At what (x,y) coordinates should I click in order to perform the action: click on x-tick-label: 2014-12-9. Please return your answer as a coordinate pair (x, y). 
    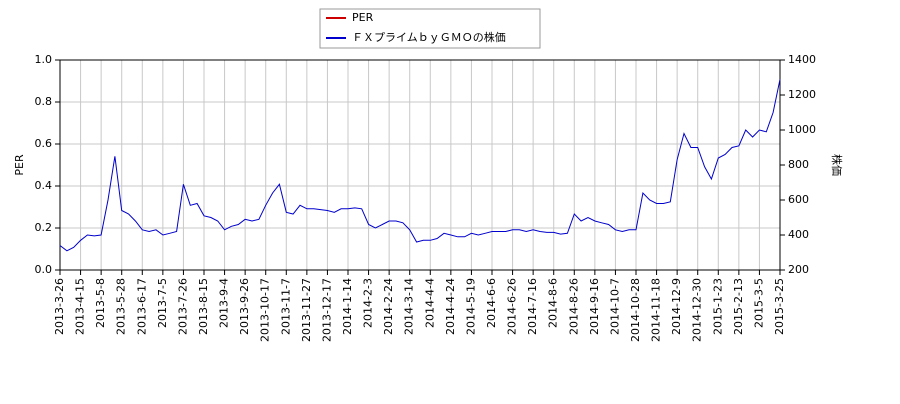
    Looking at the image, I should click on (676, 306).